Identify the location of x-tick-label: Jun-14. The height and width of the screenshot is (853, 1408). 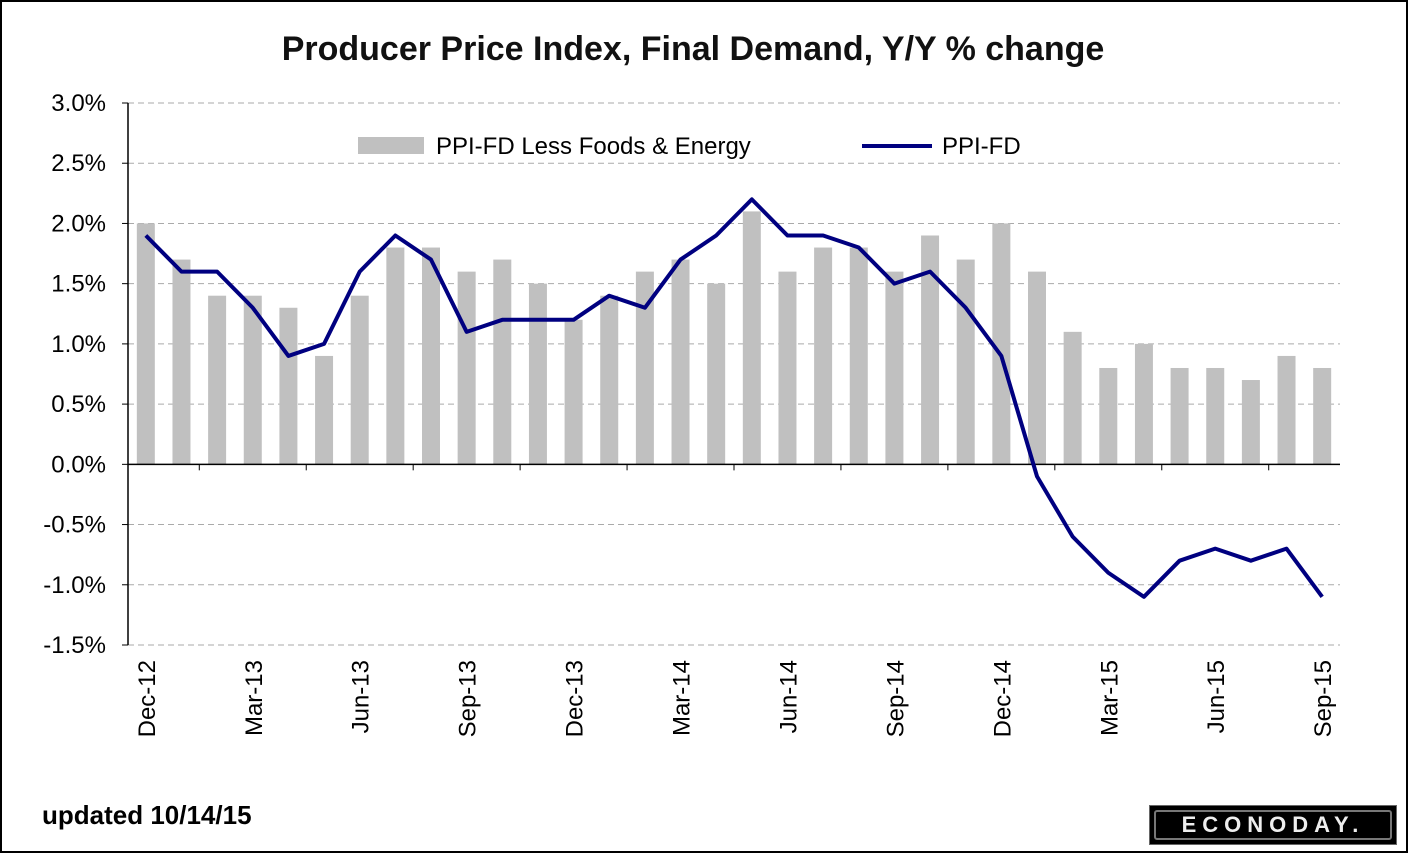
(788, 696).